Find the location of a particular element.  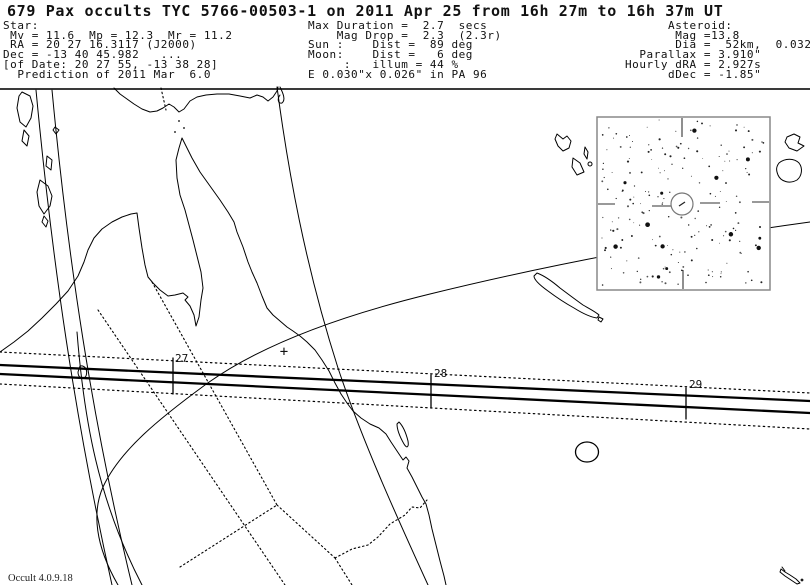

target-star-mark is located at coordinates (682, 204).